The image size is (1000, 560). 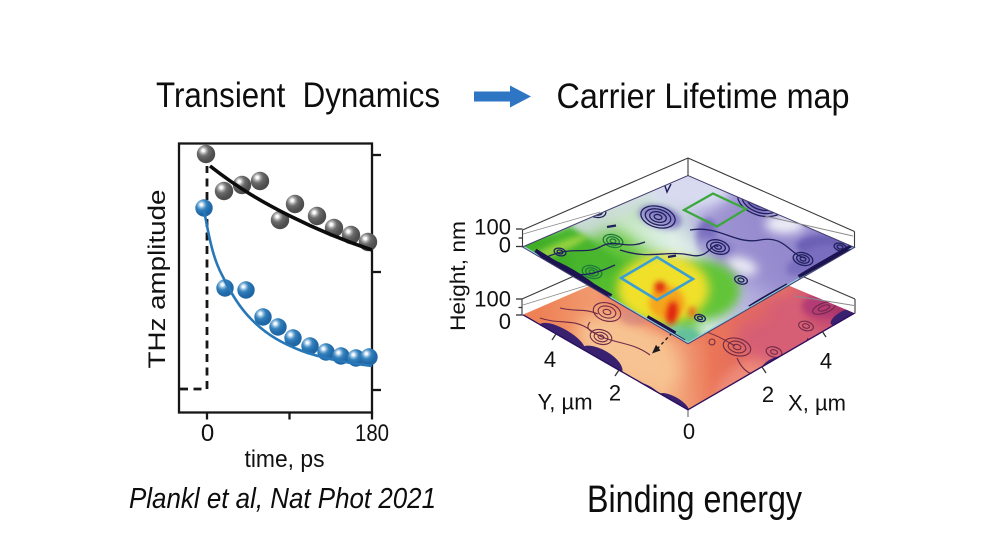 What do you see at coordinates (285, 459) in the screenshot?
I see `svg-text: time, ps` at bounding box center [285, 459].